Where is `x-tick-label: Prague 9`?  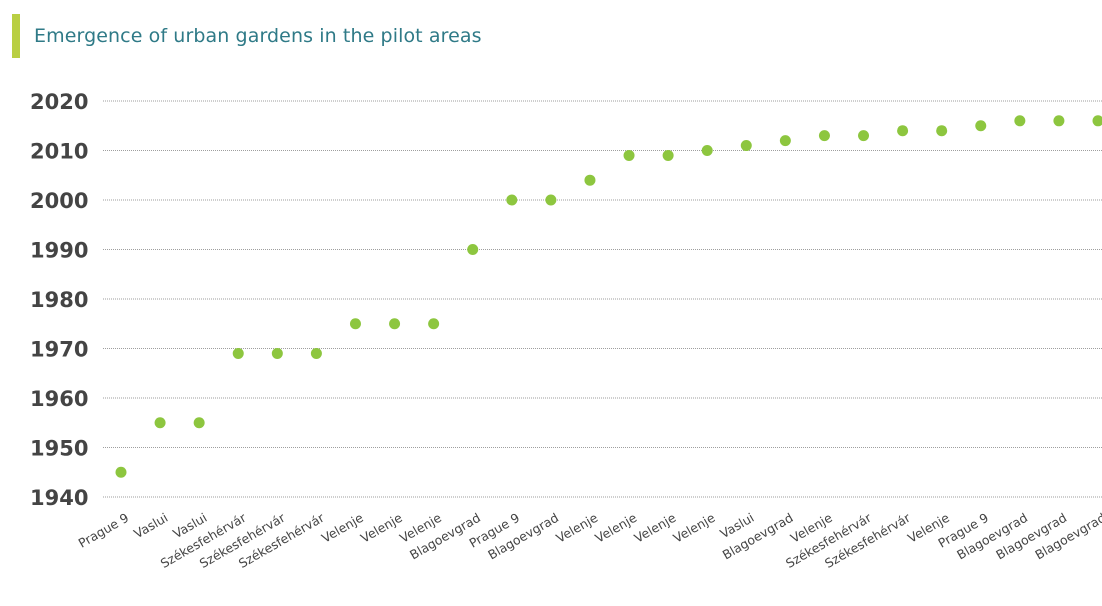
x-tick-label: Prague 9 is located at coordinates (104, 530).